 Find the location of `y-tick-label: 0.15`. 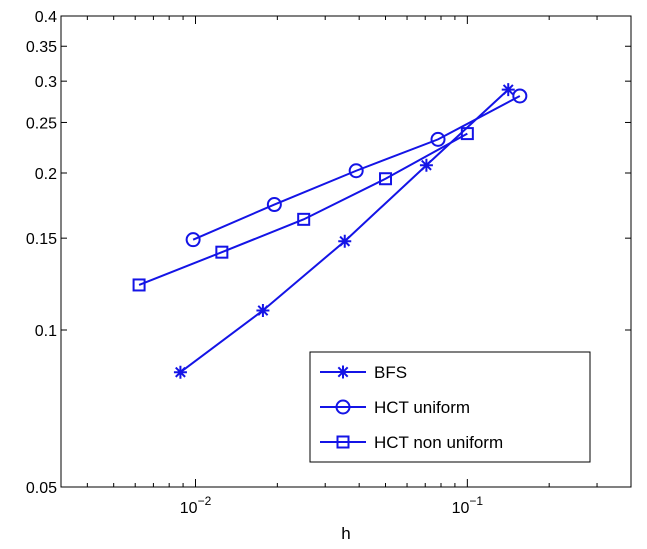

y-tick-label: 0.15 is located at coordinates (41, 239).